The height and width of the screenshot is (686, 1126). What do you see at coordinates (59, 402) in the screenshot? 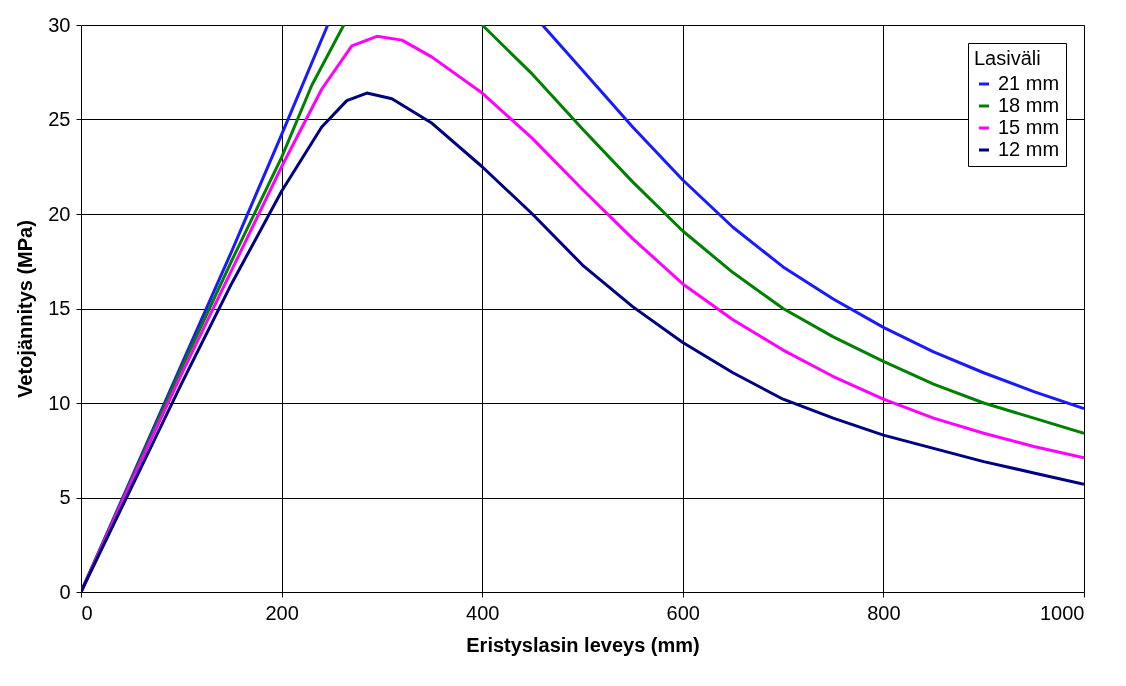
I see `y-tick-label: 10` at bounding box center [59, 402].